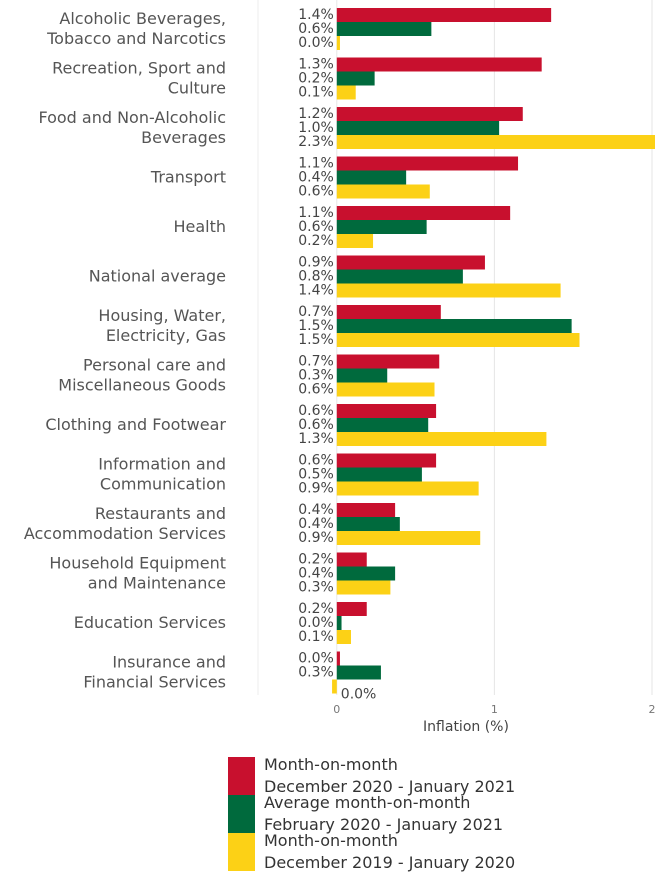 This screenshot has width=655, height=874. I want to click on category-label: Food and Non-Alcoholic Beverages, so click(132, 127).